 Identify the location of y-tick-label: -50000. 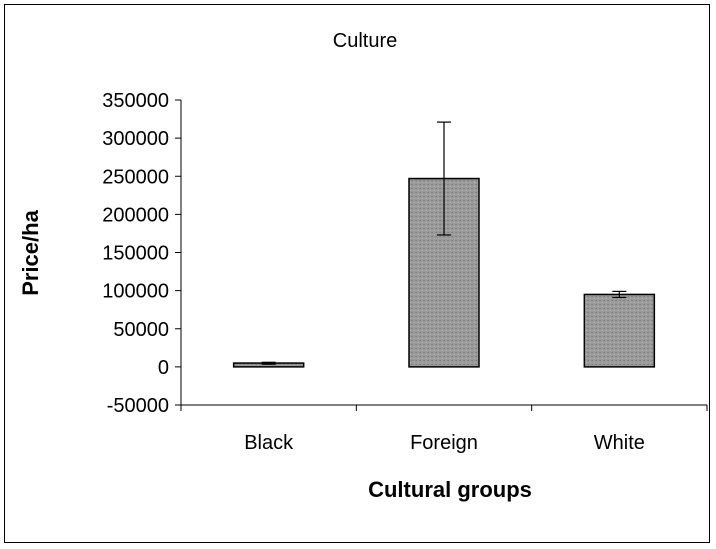
(138, 406).